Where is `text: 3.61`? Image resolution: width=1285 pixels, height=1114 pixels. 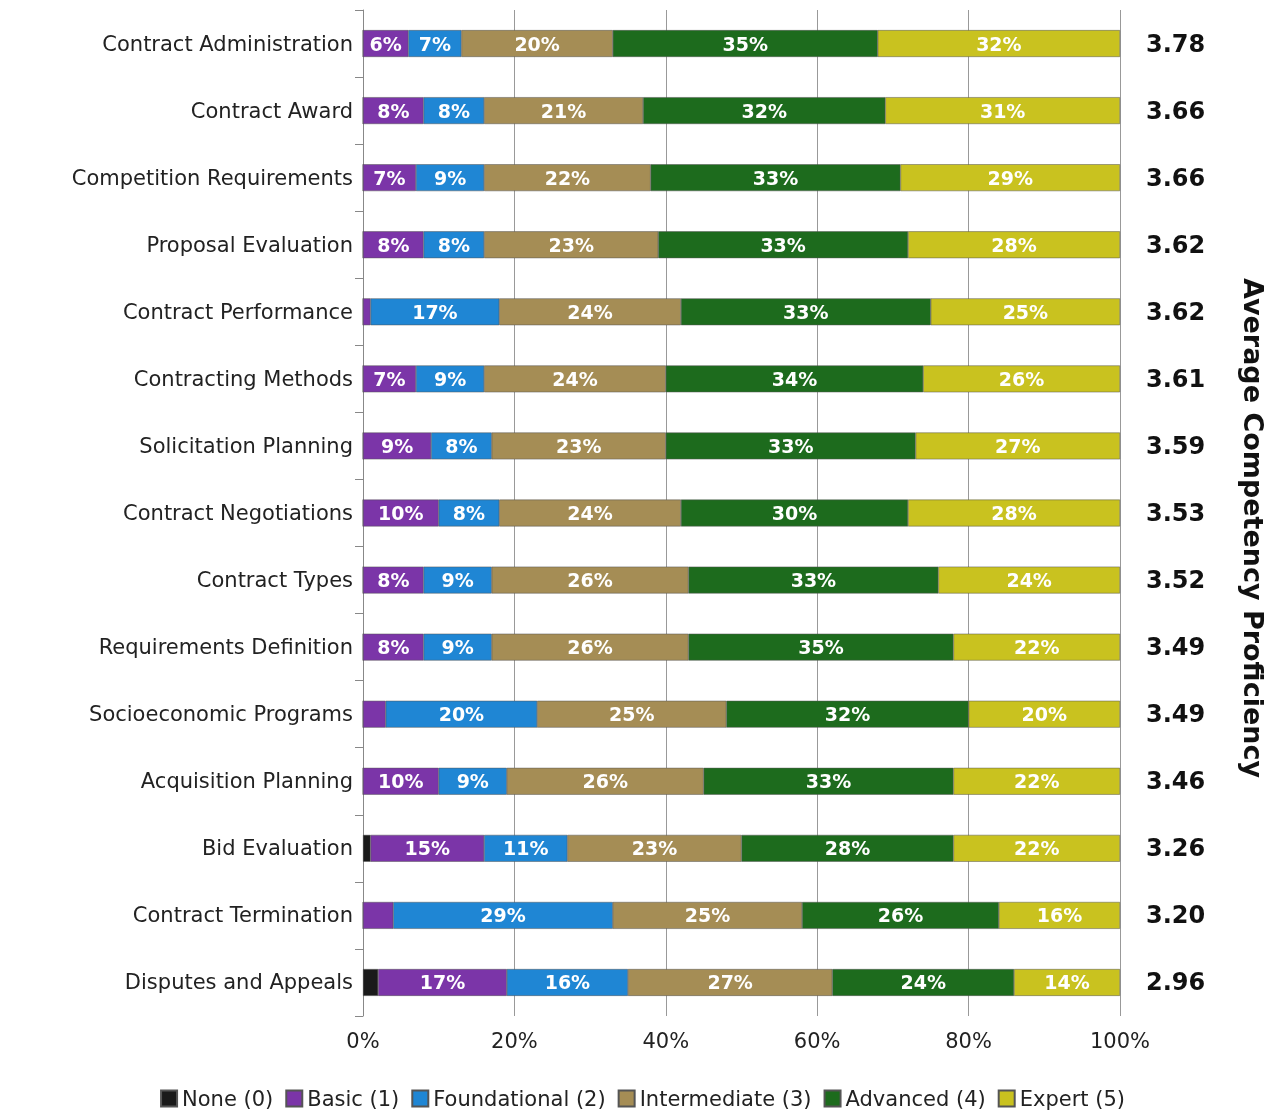
text: 3.61 is located at coordinates (1176, 378).